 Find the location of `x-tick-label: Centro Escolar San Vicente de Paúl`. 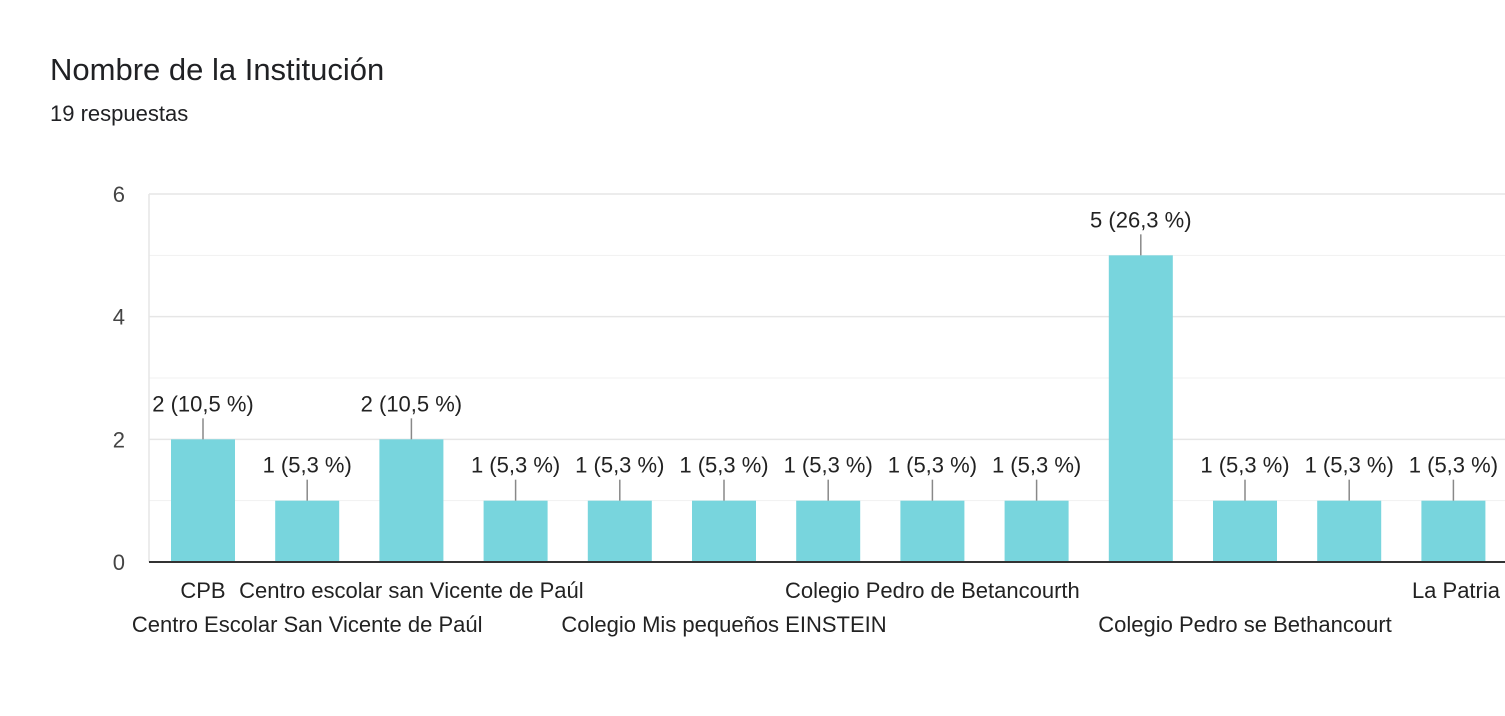

x-tick-label: Centro Escolar San Vicente de Paúl is located at coordinates (307, 624).